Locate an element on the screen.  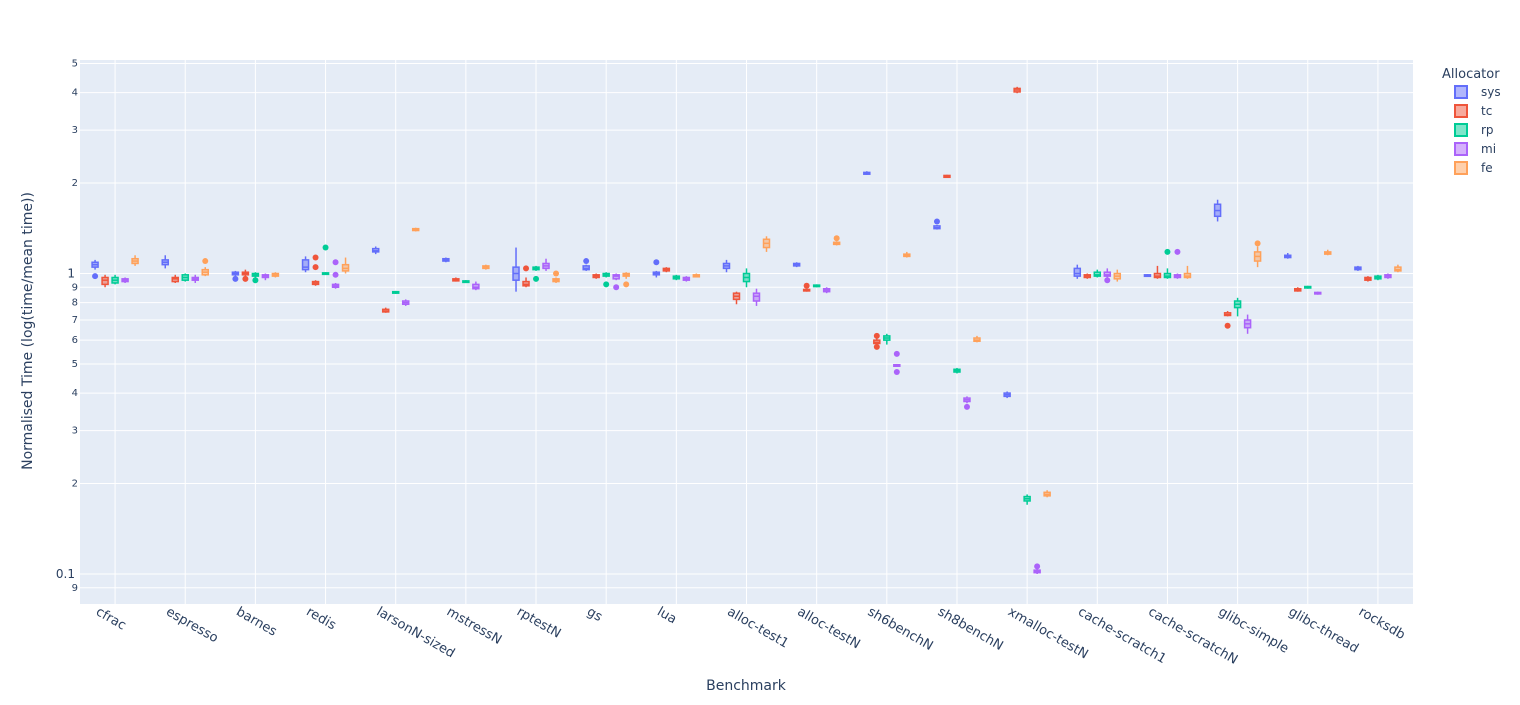
box-rp-gs is located at coordinates (606, 280).